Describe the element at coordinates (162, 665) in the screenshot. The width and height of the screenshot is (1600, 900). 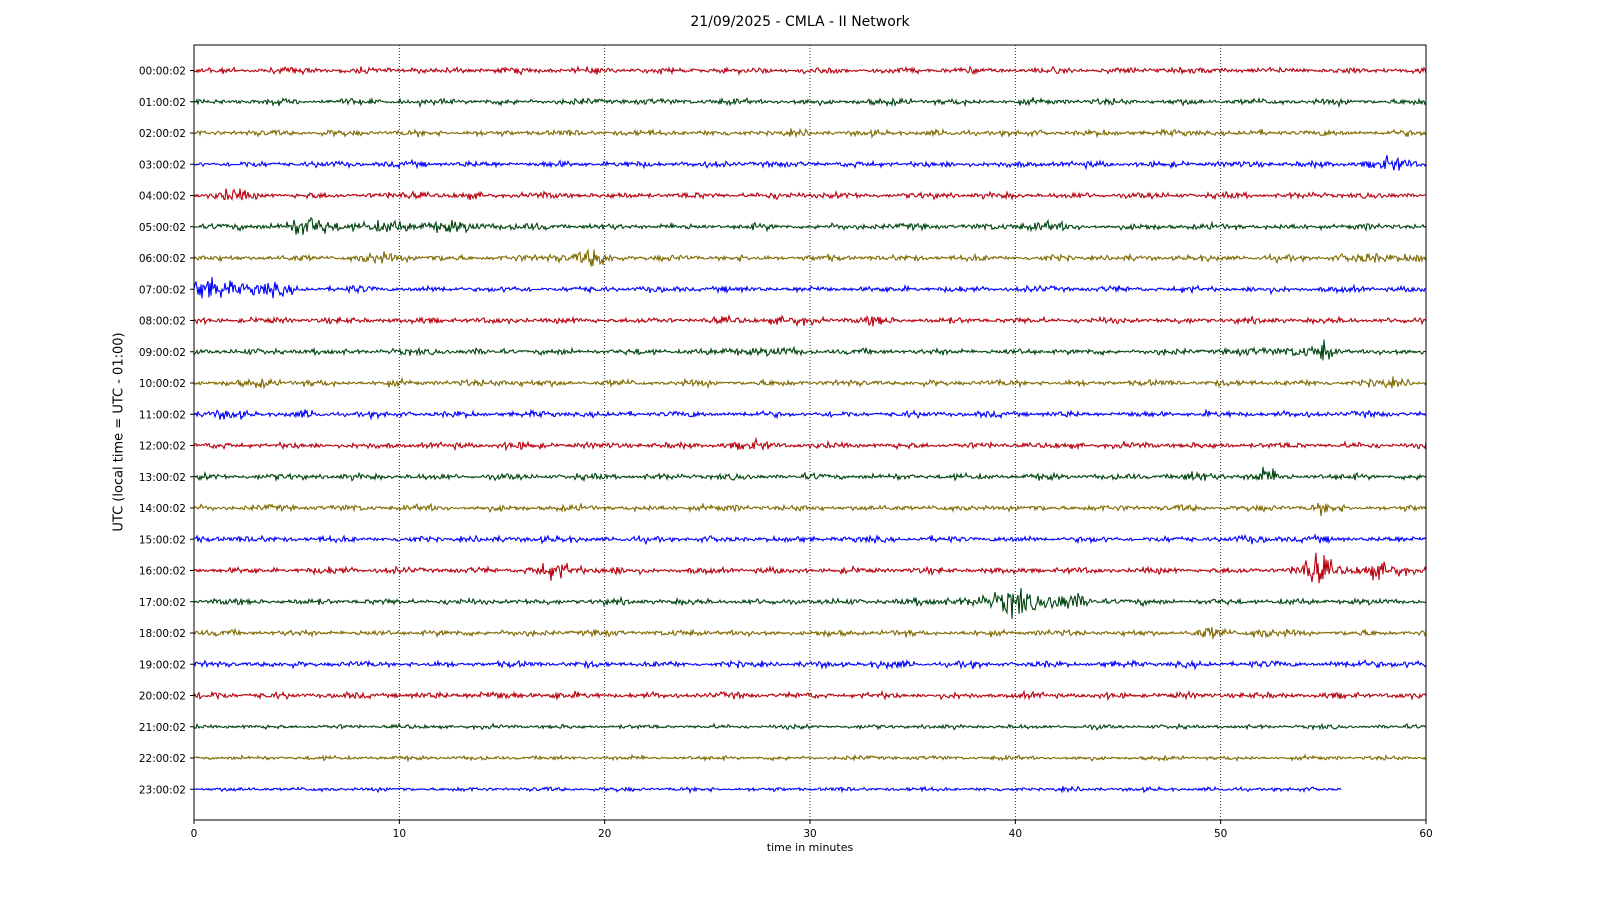
I see `row-time-label: 19:00:02` at that location.